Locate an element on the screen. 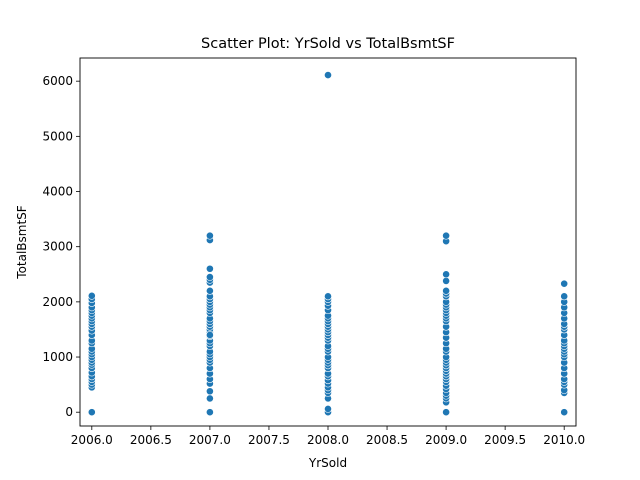 The height and width of the screenshot is (480, 640). x-tick-label: 2009.5 is located at coordinates (505, 440).